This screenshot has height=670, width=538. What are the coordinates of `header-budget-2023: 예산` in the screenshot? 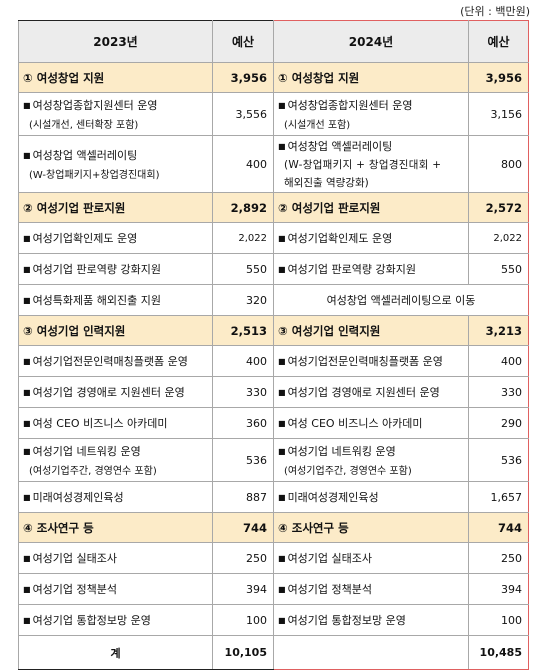 It's located at (243, 41).